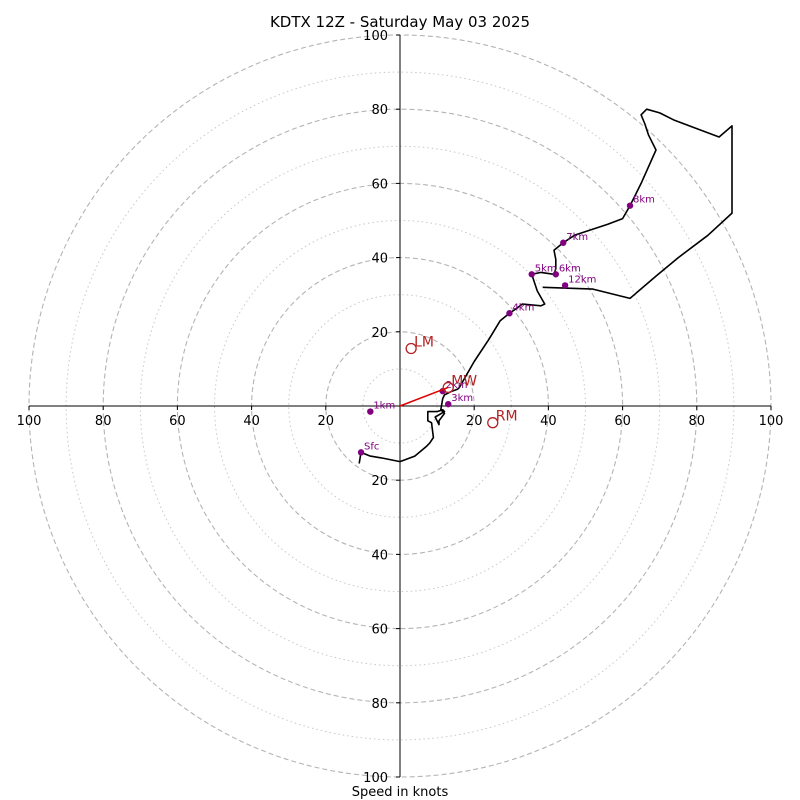  I want to click on height-marker-label: 3km, so click(462, 398).